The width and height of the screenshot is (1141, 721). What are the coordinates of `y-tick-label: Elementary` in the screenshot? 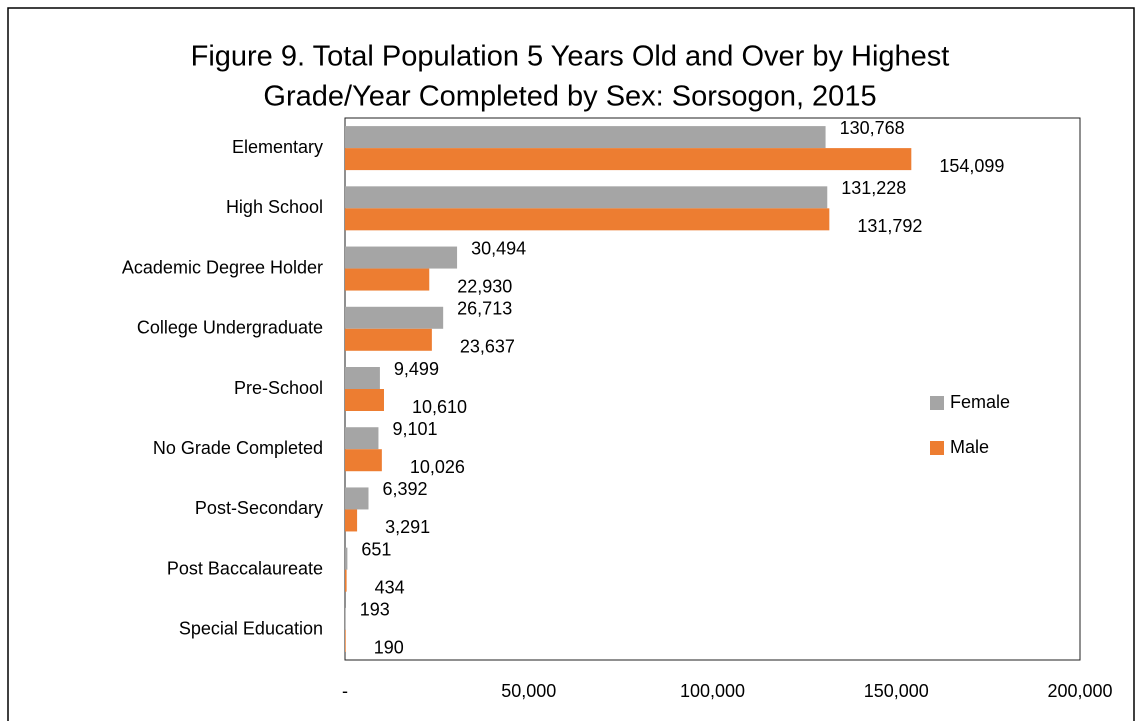 It's located at (277, 147).